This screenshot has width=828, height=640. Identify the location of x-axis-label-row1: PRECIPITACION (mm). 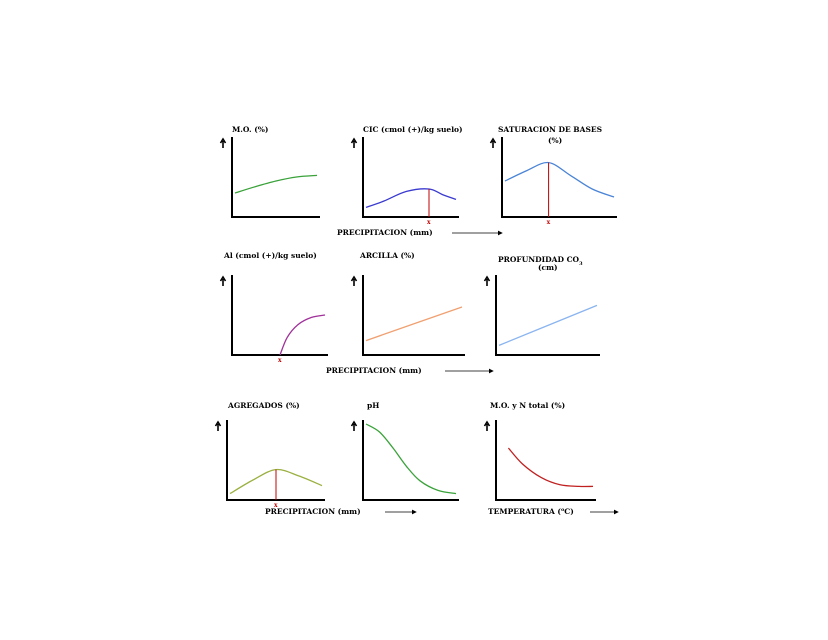
(420, 232).